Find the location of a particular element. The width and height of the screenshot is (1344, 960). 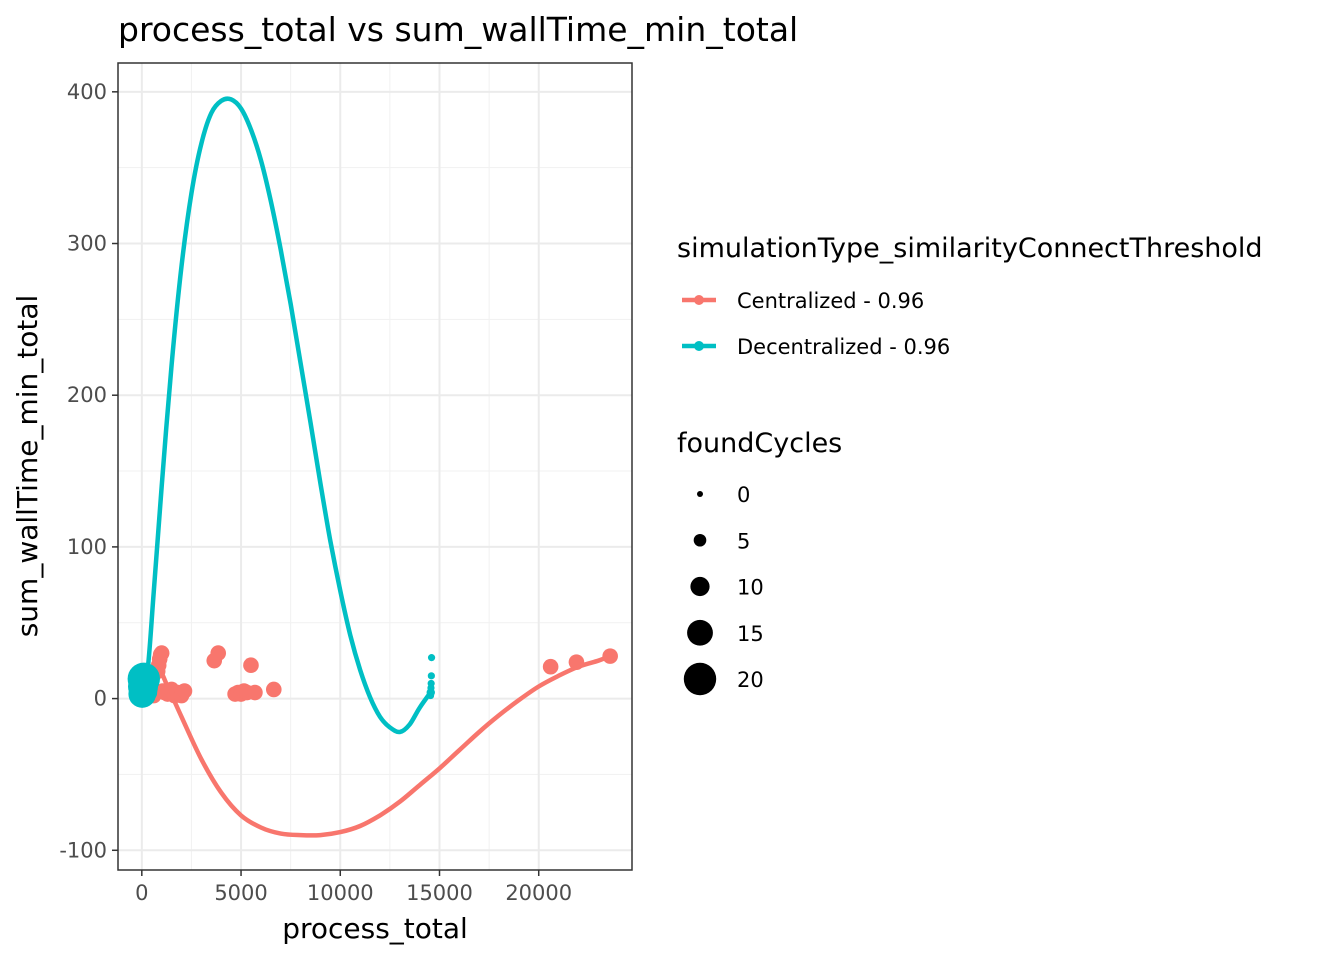

x-tick-label: 5000 is located at coordinates (240, 893).